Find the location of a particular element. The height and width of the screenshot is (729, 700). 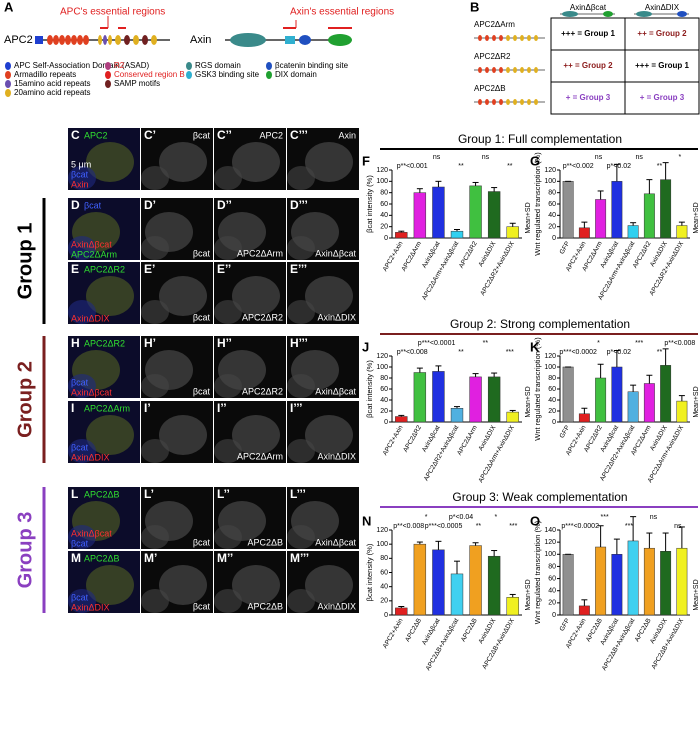

panel-letter: I’ is located at coordinates (147, 408).